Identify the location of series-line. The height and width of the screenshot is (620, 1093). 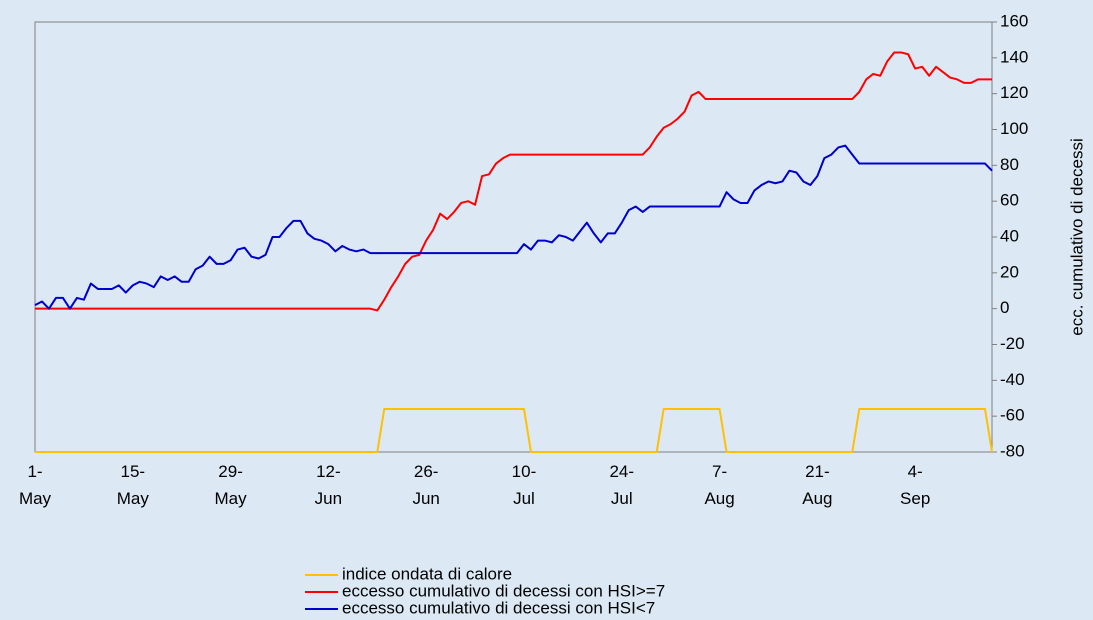
(514, 430).